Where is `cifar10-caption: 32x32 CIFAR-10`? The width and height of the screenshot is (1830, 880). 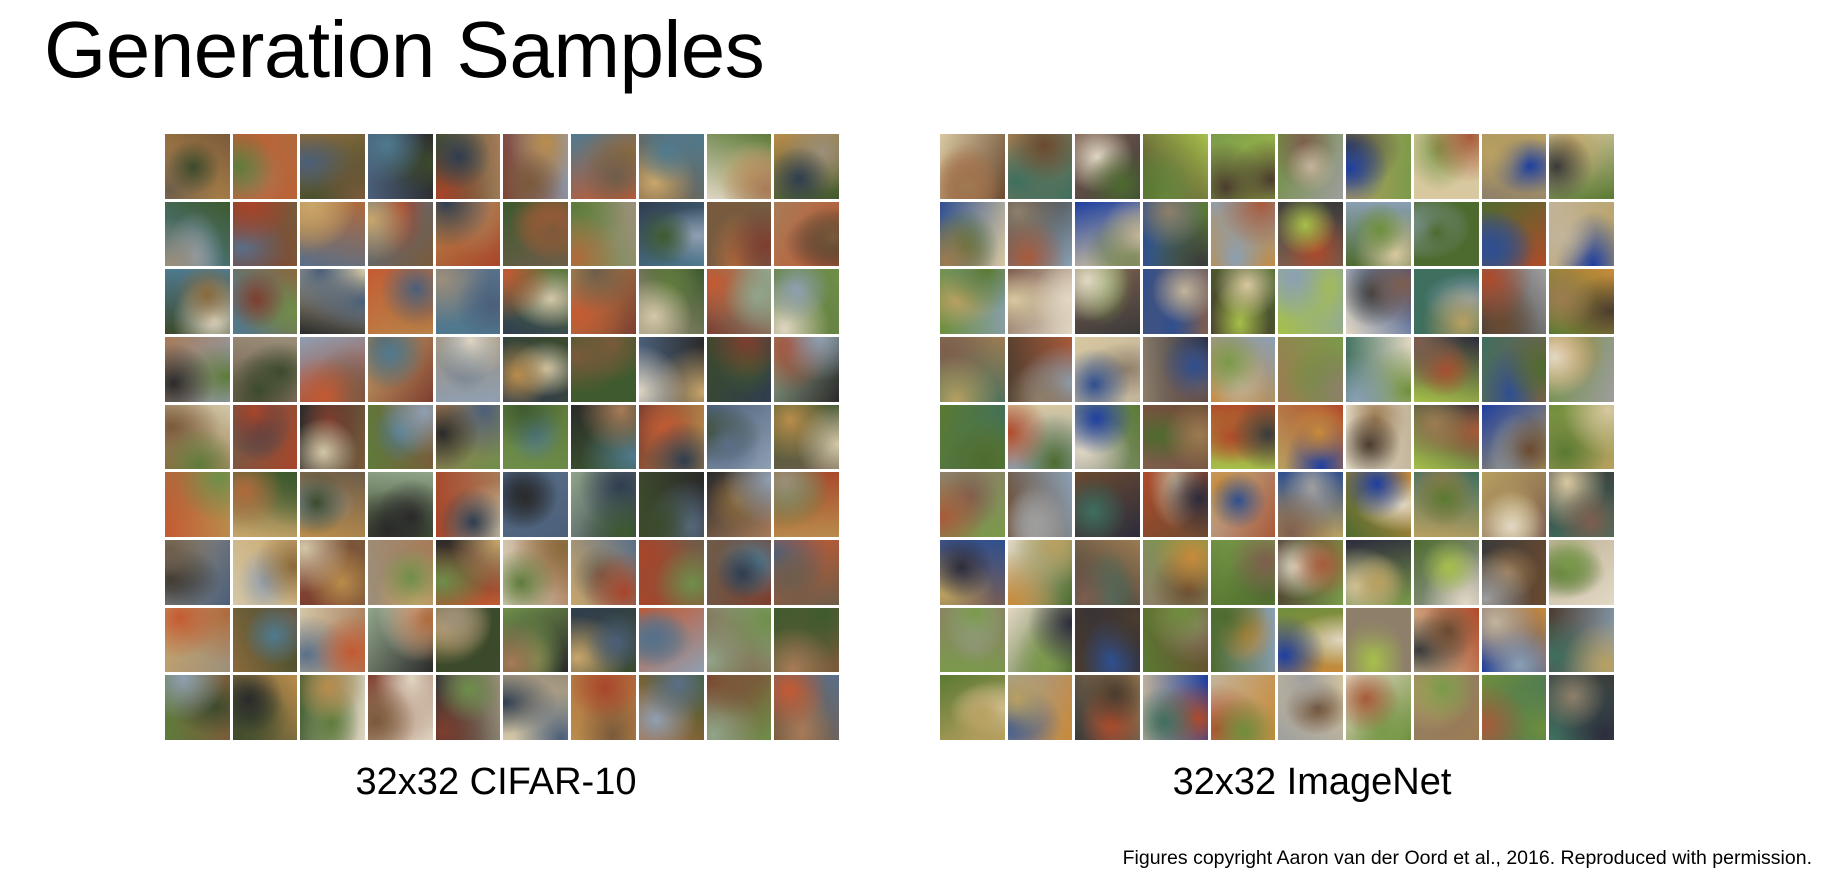 cifar10-caption: 32x32 CIFAR-10 is located at coordinates (496, 782).